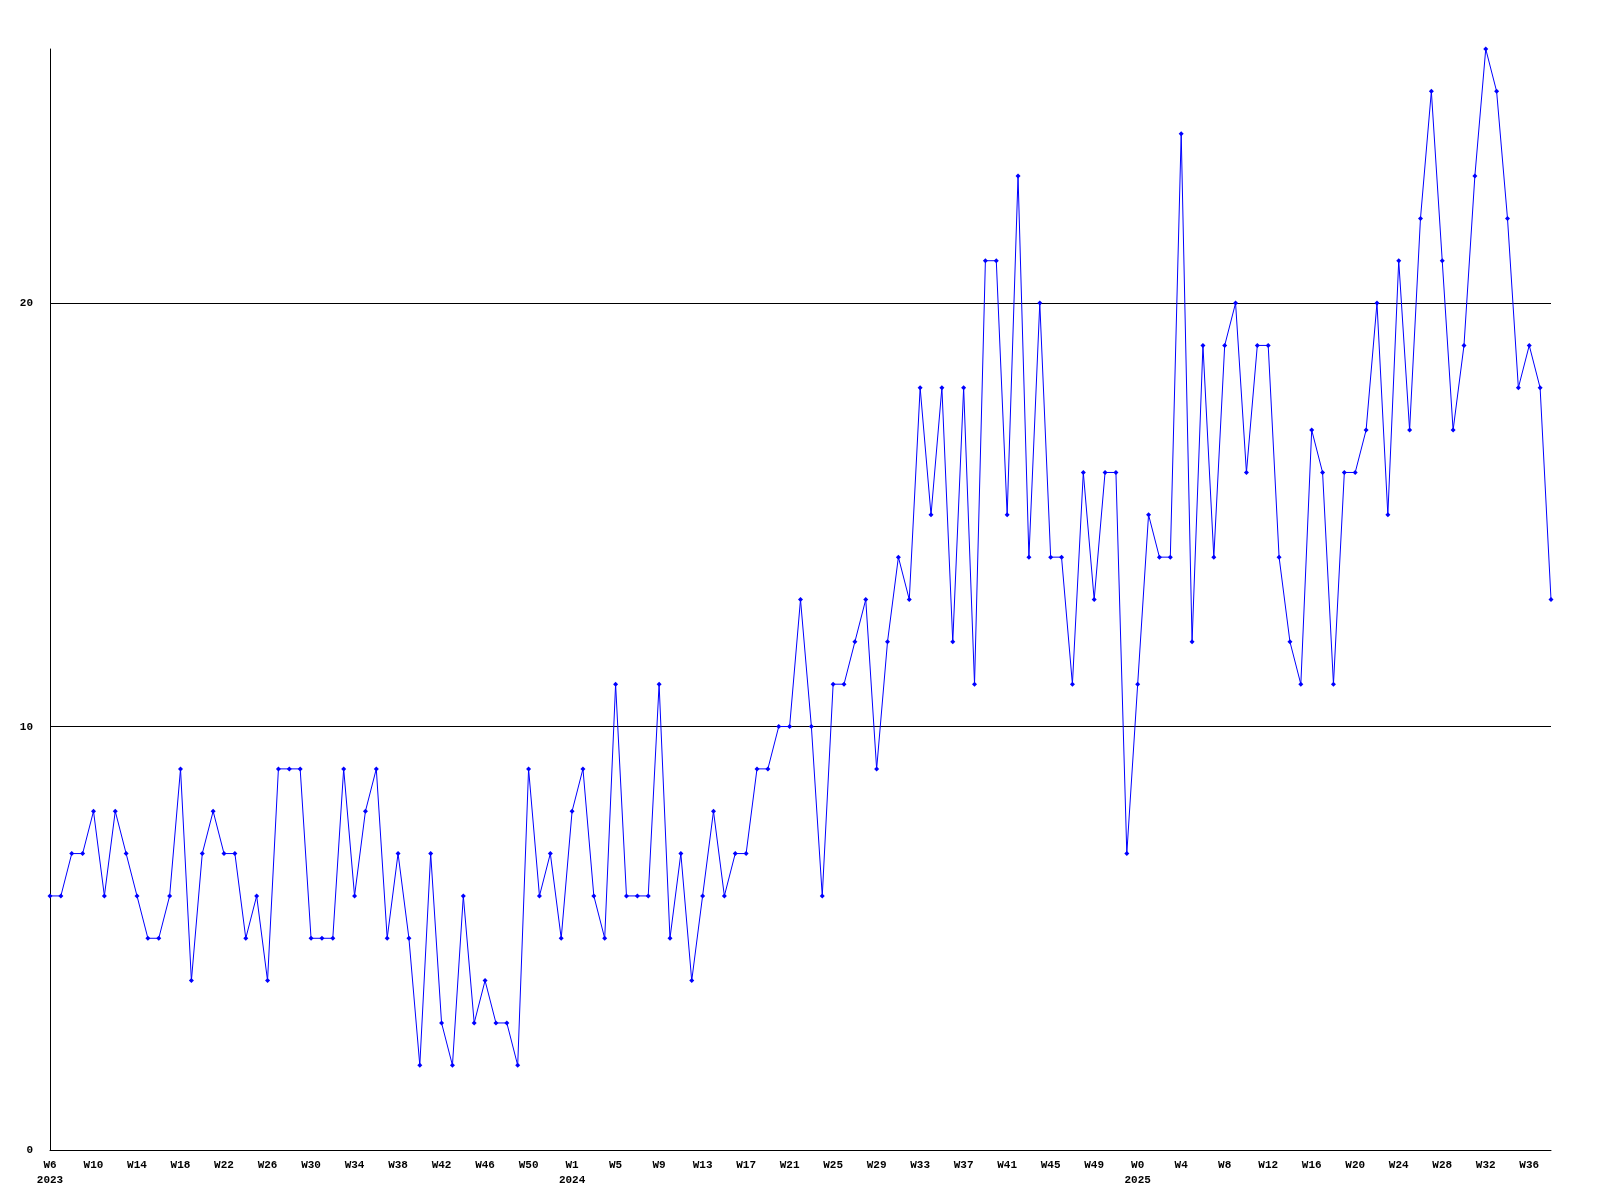 Image resolution: width=1600 pixels, height=1200 pixels. Describe the element at coordinates (26, 303) in the screenshot. I see `y-tick-label: 20` at that location.